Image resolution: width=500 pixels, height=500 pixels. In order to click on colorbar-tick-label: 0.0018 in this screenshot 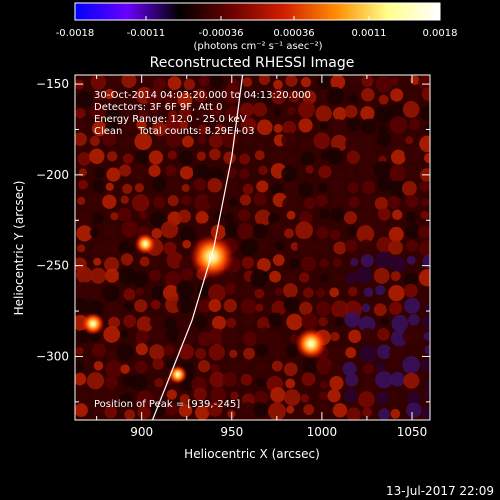, I will do `click(440, 33)`.